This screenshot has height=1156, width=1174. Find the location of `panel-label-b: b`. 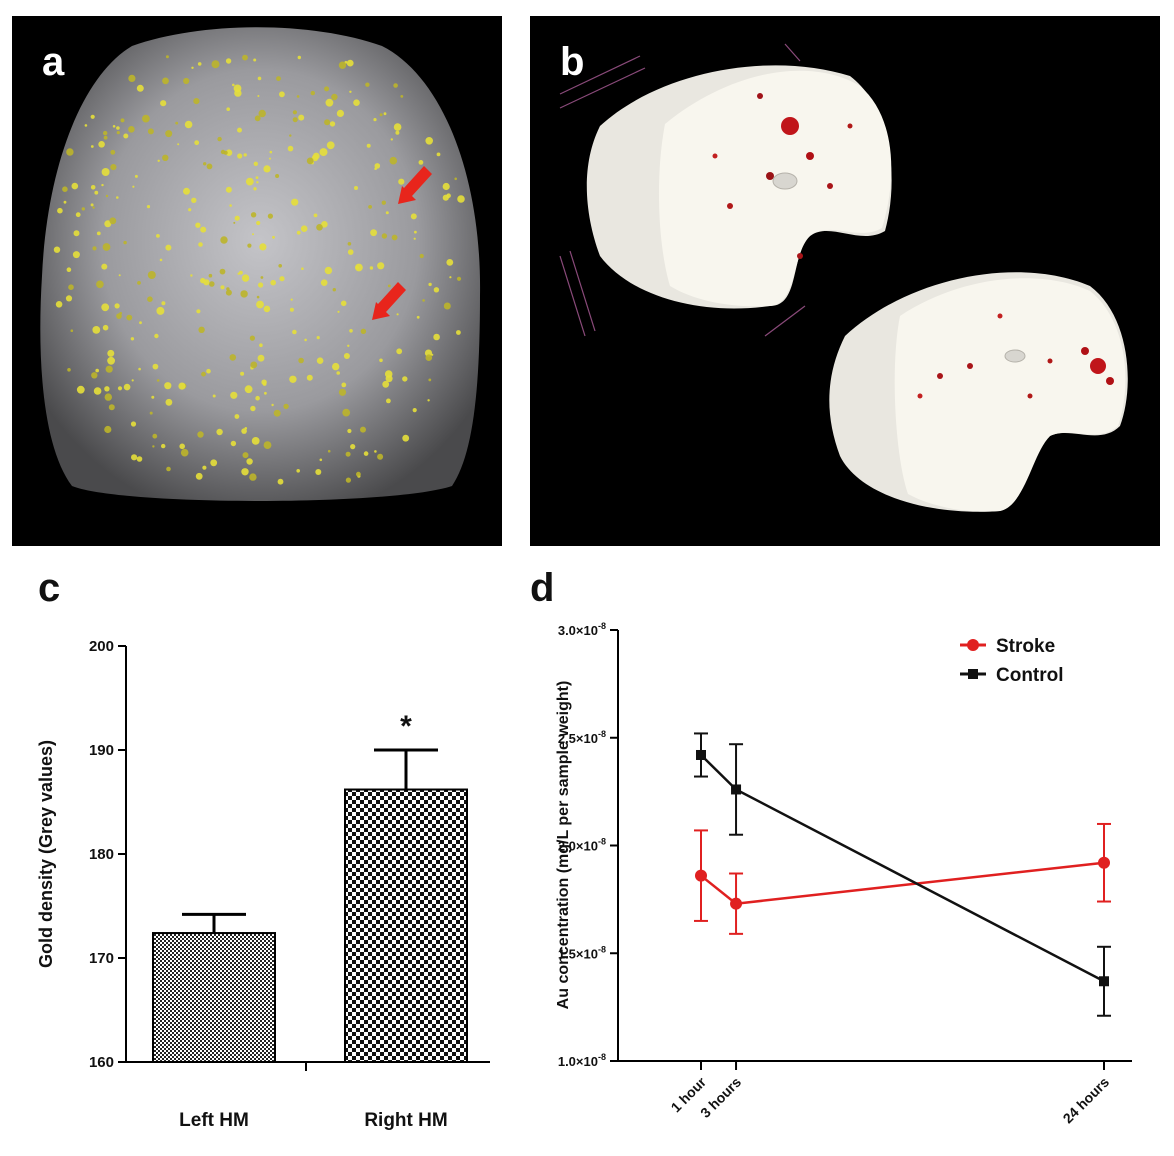

panel-label-b: b is located at coordinates (572, 62).